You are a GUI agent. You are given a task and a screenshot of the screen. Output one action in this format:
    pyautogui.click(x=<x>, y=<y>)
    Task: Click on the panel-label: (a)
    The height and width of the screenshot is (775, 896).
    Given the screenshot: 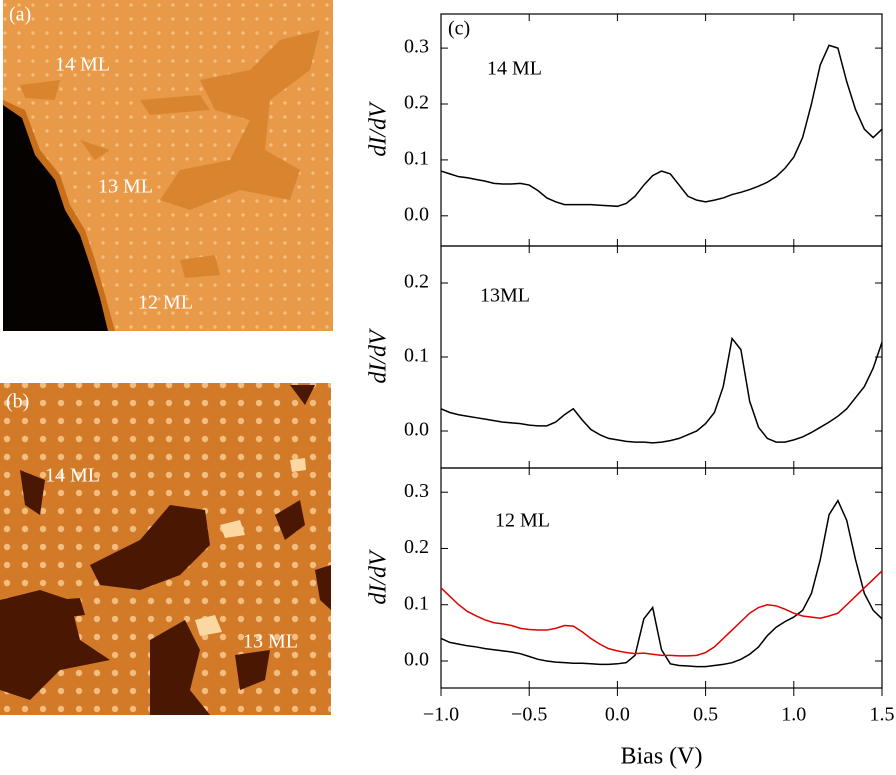 What is the action you would take?
    pyautogui.click(x=20, y=15)
    